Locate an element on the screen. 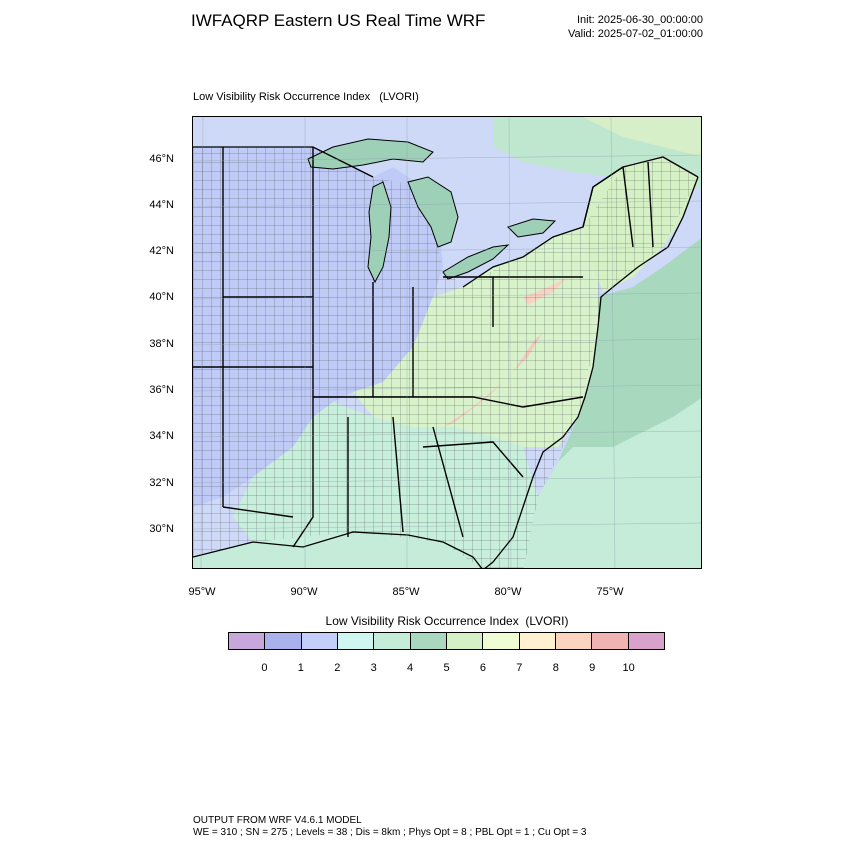 The image size is (850, 850). lake-superior is located at coordinates (370, 154).